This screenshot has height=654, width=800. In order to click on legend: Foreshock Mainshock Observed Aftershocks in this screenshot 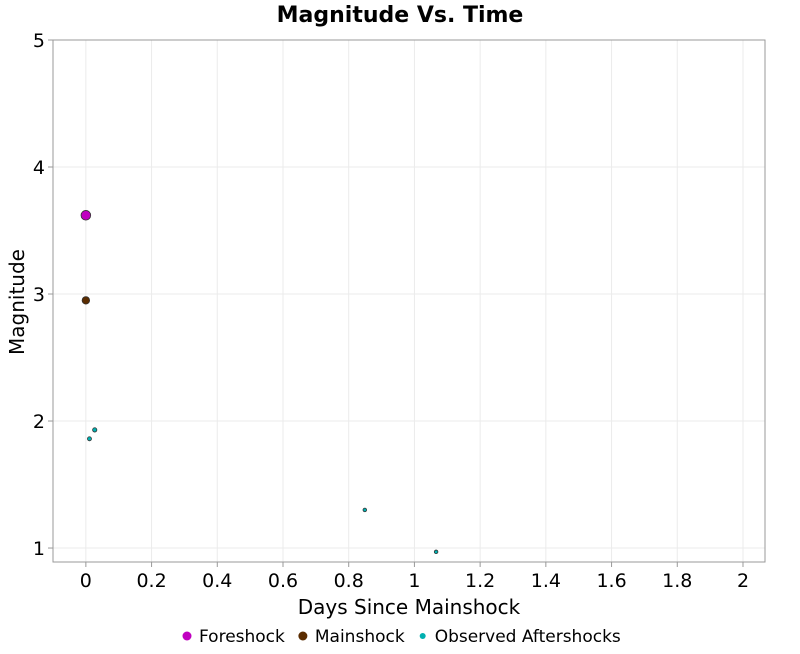, I will do `click(401, 637)`.